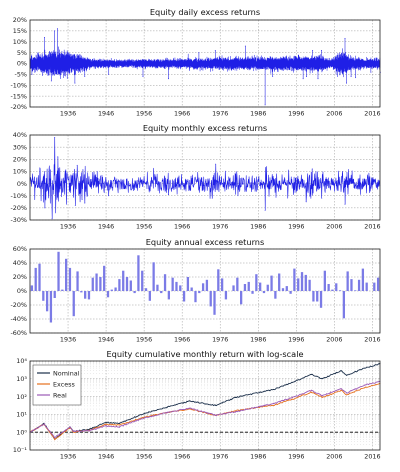 The width and height of the screenshot is (400, 472). What do you see at coordinates (20, 135) in the screenshot?
I see `y-tick-label: 40%` at bounding box center [20, 135].